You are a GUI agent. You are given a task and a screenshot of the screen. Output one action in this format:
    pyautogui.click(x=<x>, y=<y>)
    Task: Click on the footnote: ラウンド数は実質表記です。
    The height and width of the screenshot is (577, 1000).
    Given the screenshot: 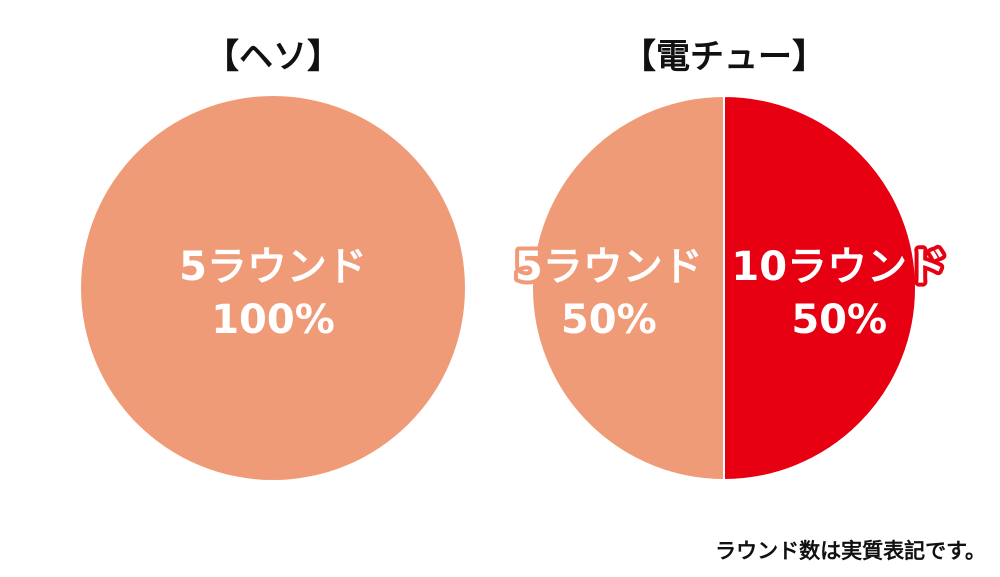 What is the action you would take?
    pyautogui.click(x=850, y=551)
    